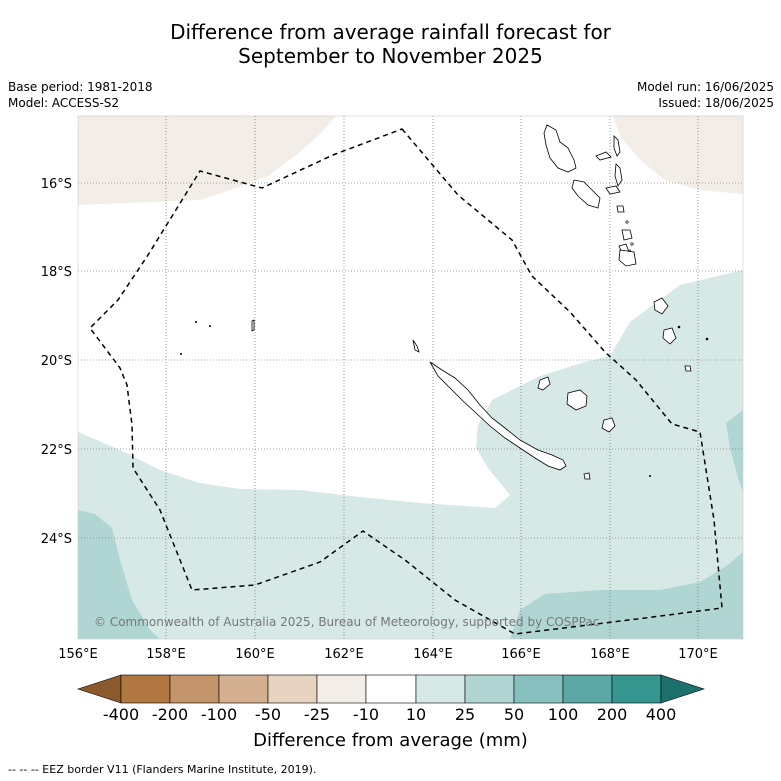 The image size is (781, 781). I want to click on colorbar-tick: 100, so click(563, 714).